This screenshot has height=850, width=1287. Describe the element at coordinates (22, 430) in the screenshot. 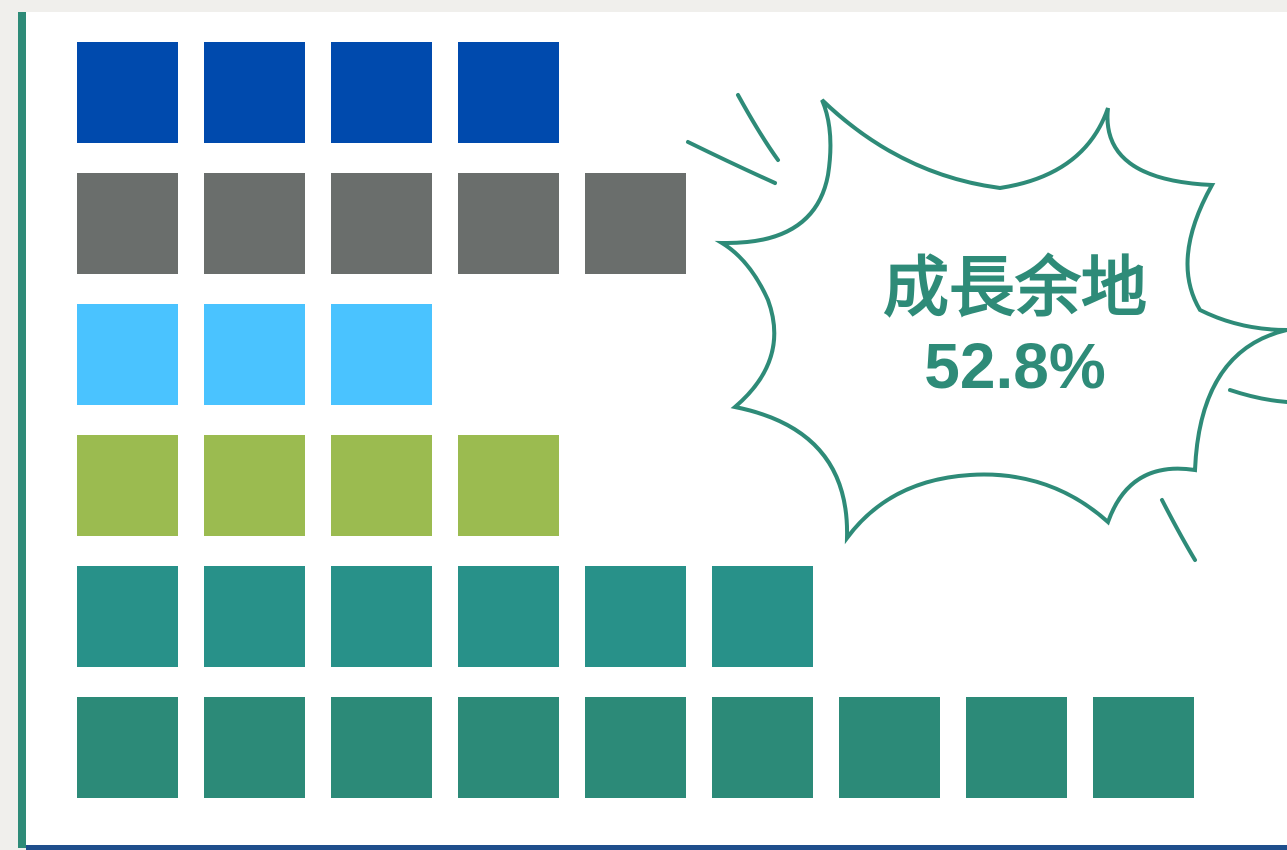

I see `left-border` at that location.